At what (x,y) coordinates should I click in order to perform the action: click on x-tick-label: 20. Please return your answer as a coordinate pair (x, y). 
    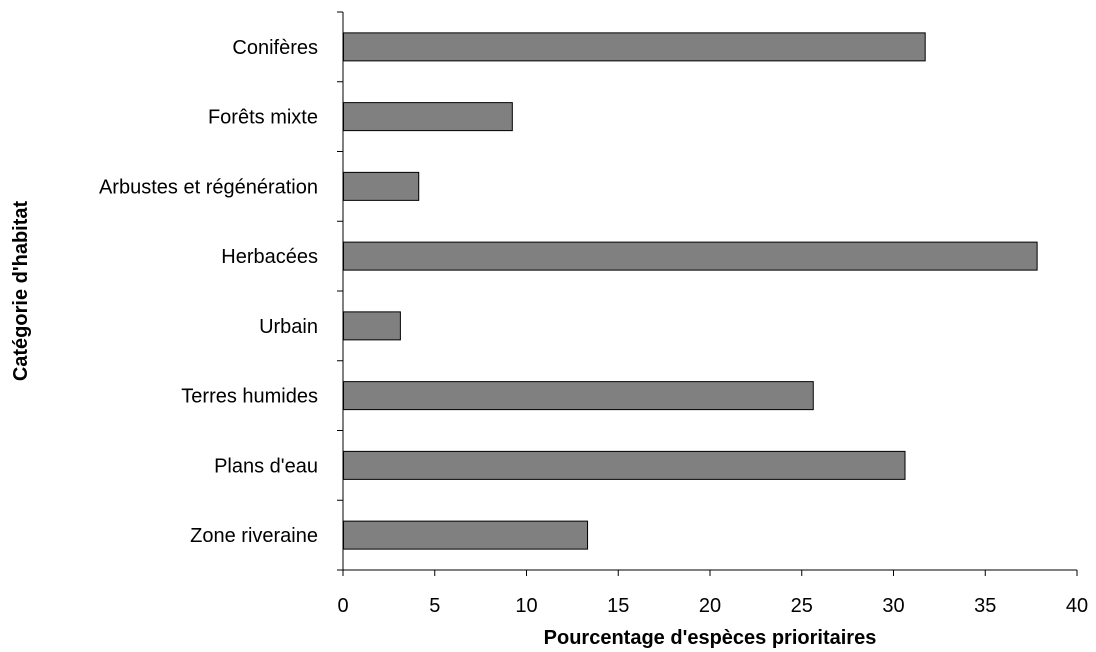
    Looking at the image, I should click on (710, 606).